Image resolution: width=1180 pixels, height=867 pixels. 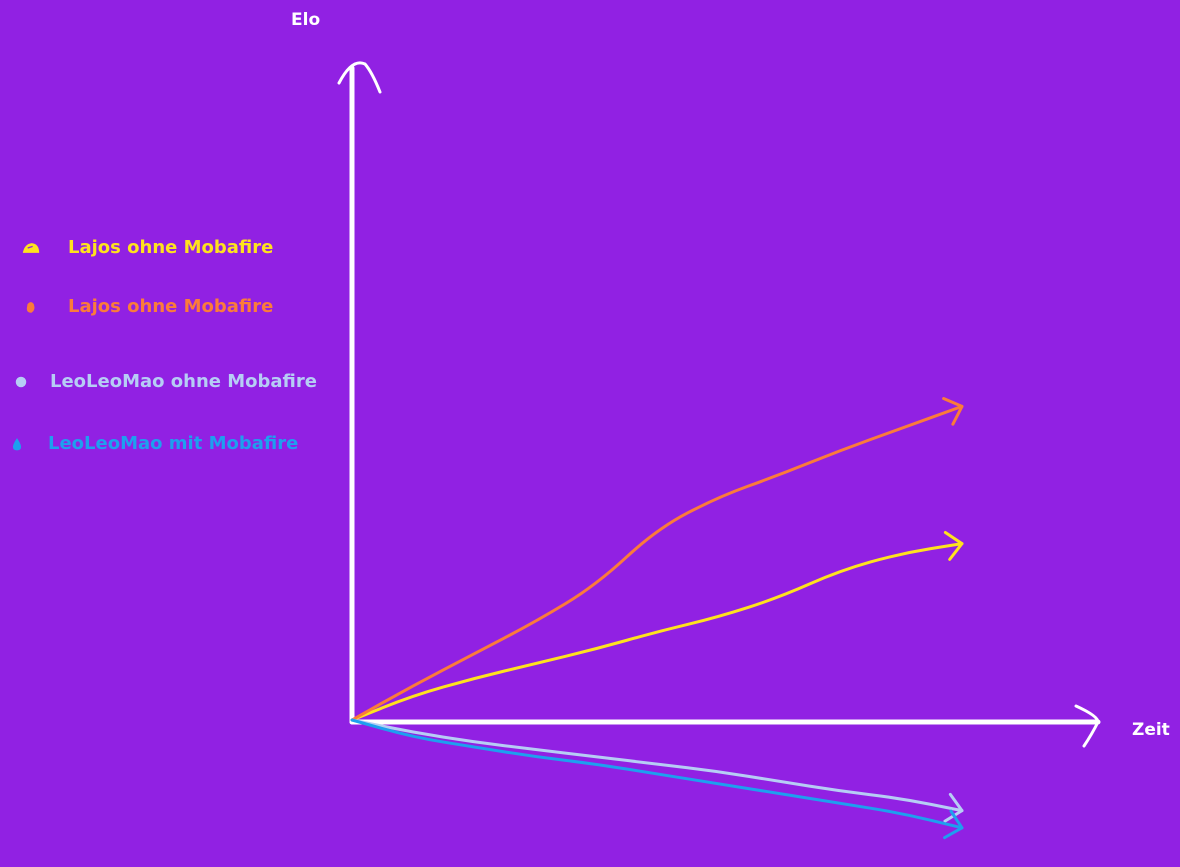 I want to click on legend-item-leoleomao-blue: LeoLeoMao mit Mobafire, so click(x=153, y=443).